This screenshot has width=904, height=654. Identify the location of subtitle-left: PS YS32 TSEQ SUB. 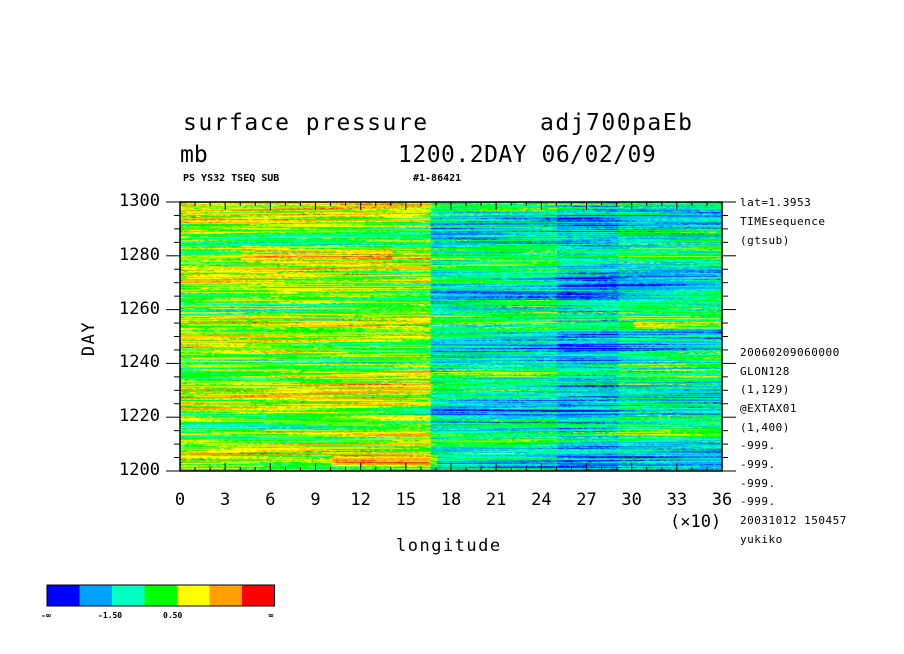
(231, 178).